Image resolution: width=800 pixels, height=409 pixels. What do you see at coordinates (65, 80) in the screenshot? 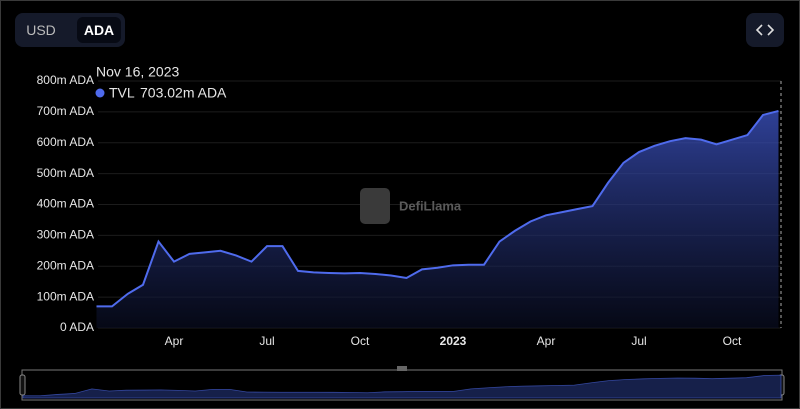
I see `y-tick-label: 800m ADA` at bounding box center [65, 80].